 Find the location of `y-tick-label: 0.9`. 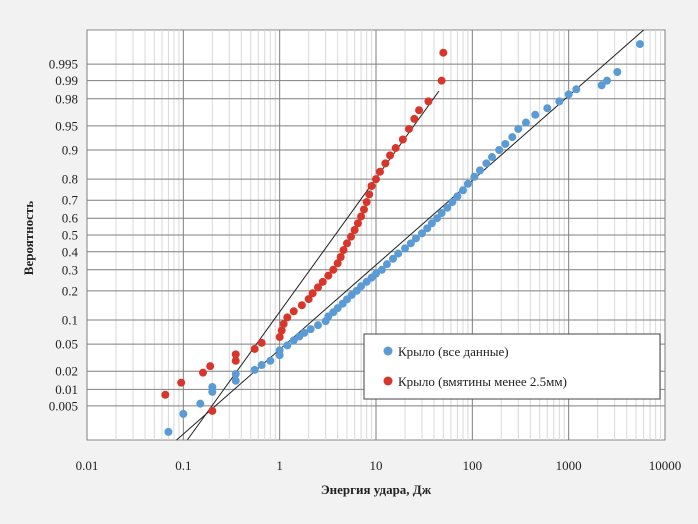

y-tick-label: 0.9 is located at coordinates (70, 149).